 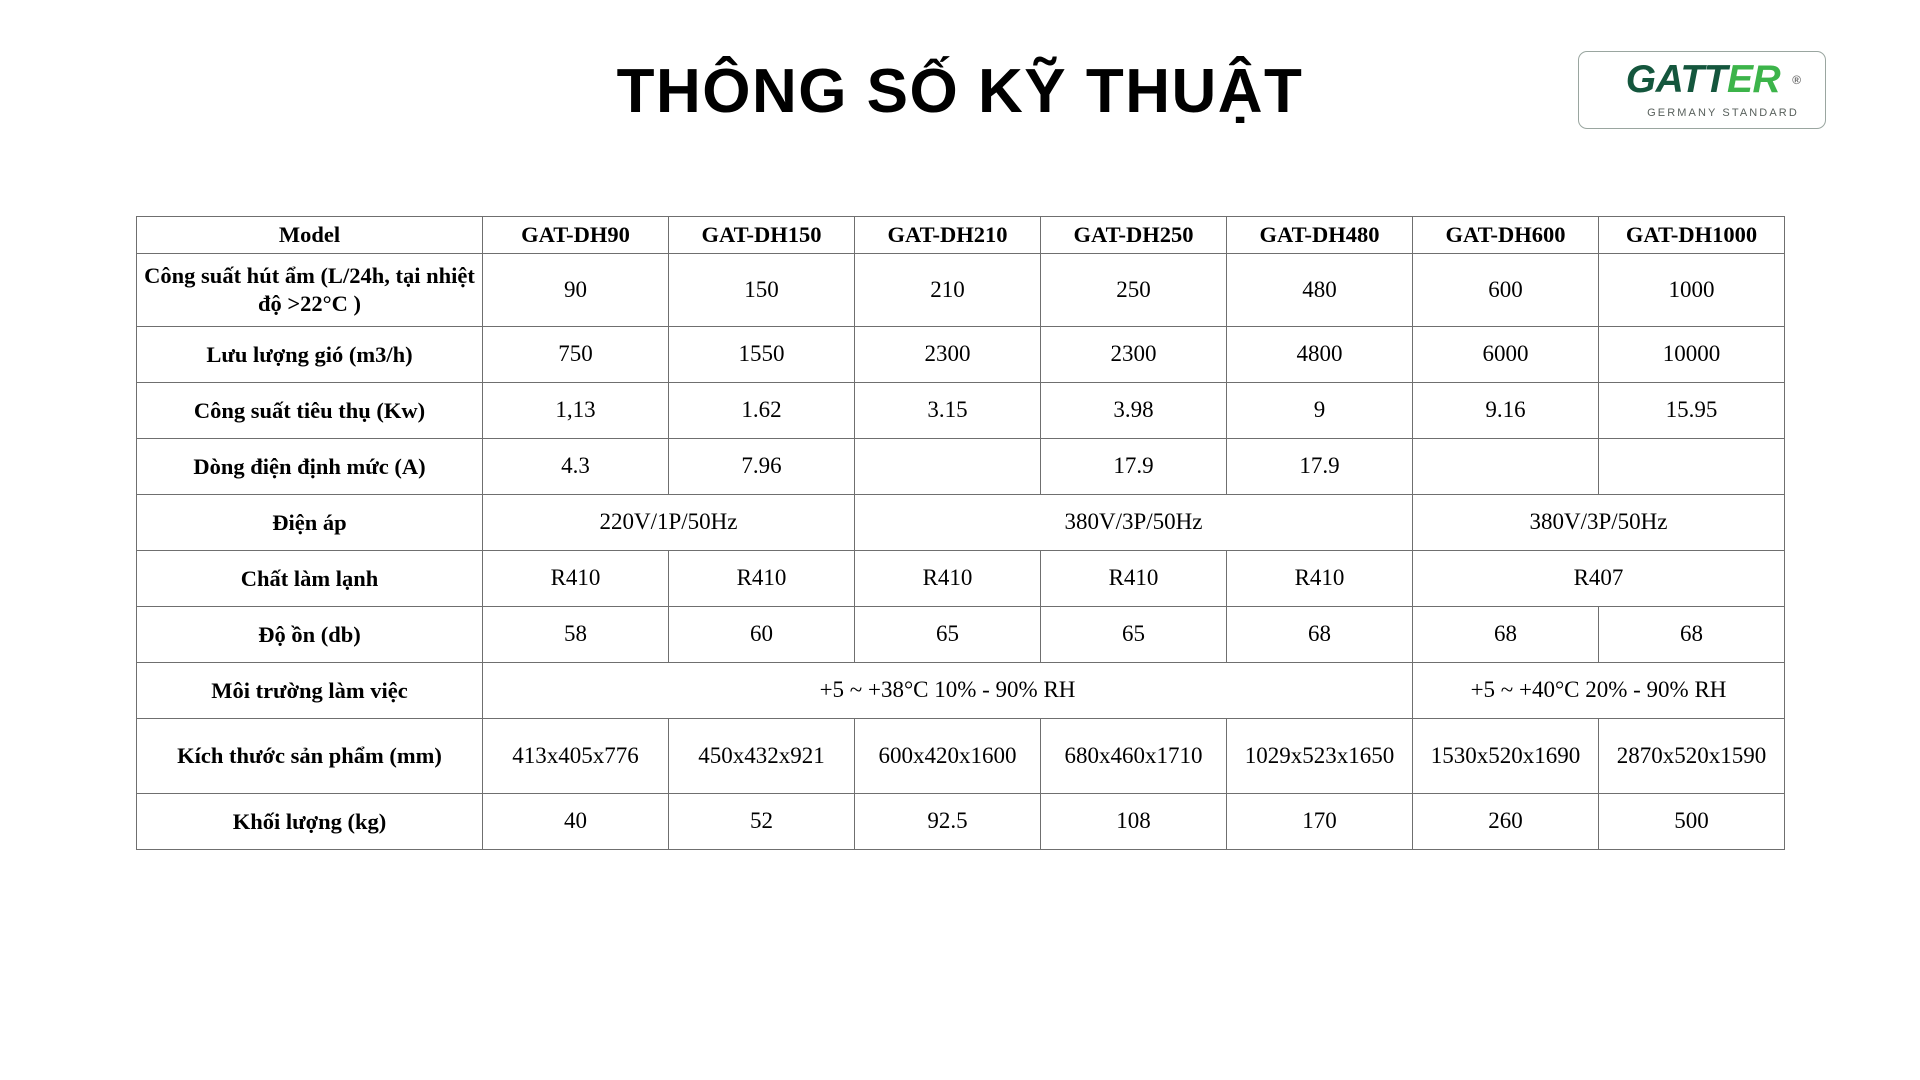 What do you see at coordinates (309, 355) in the screenshot?
I see `row-label: Lưu lượng gió (m3/h)` at bounding box center [309, 355].